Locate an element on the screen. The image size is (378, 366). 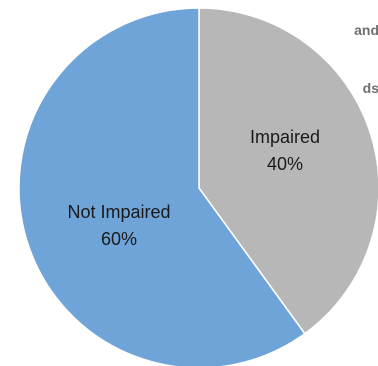
slice-label-impaired: Impaired is located at coordinates (285, 137).